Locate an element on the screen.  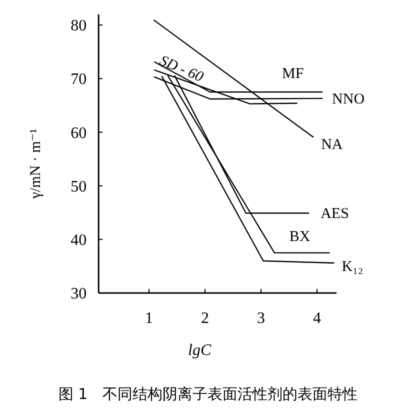
y-tick-label: 60 is located at coordinates (78, 133).